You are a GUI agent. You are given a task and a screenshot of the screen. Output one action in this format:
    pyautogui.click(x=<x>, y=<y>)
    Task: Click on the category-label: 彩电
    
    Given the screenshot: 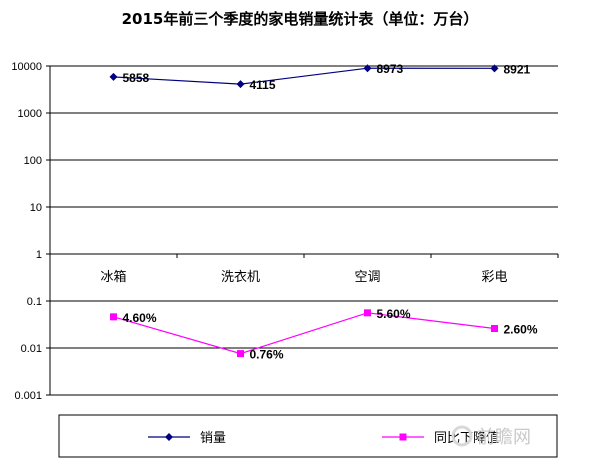 What is the action you would take?
    pyautogui.click(x=494, y=277)
    